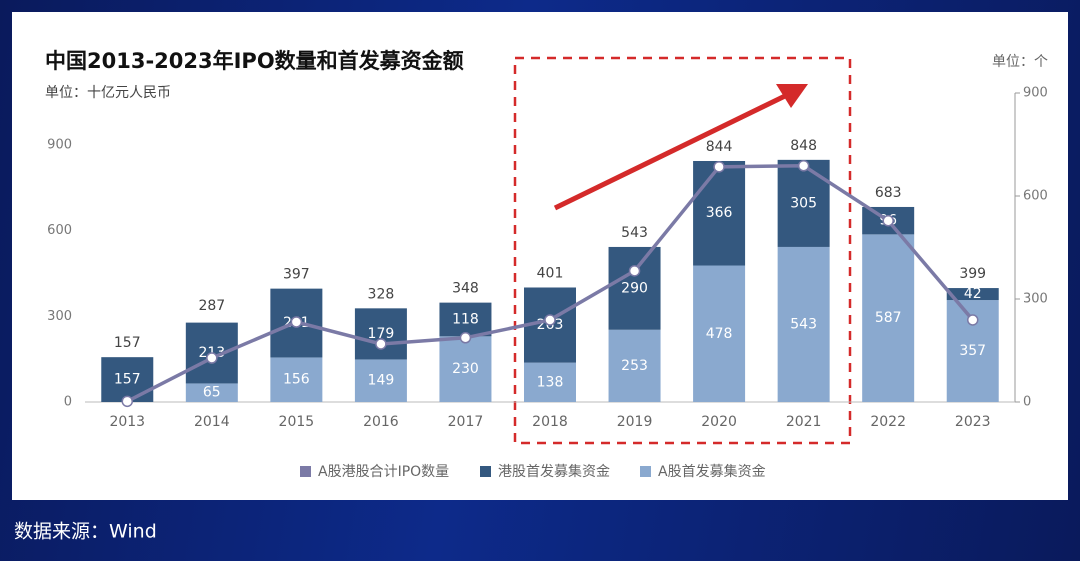  Describe the element at coordinates (888, 422) in the screenshot. I see `x-tick-label: 2022` at that location.